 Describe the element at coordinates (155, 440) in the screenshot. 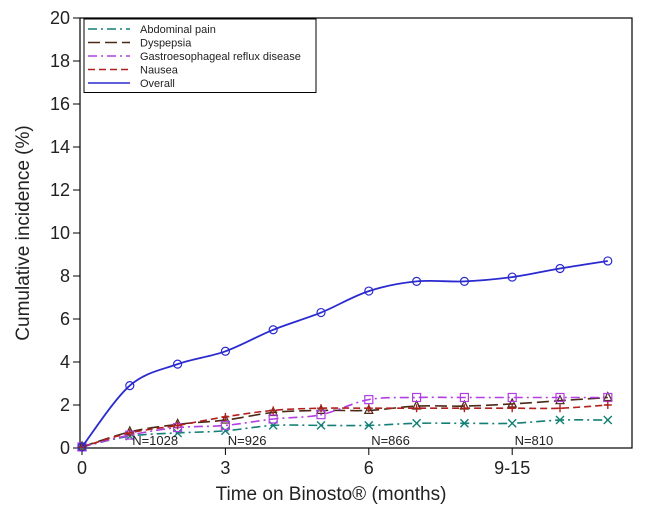

I see `sample-size-label: N=1028` at that location.